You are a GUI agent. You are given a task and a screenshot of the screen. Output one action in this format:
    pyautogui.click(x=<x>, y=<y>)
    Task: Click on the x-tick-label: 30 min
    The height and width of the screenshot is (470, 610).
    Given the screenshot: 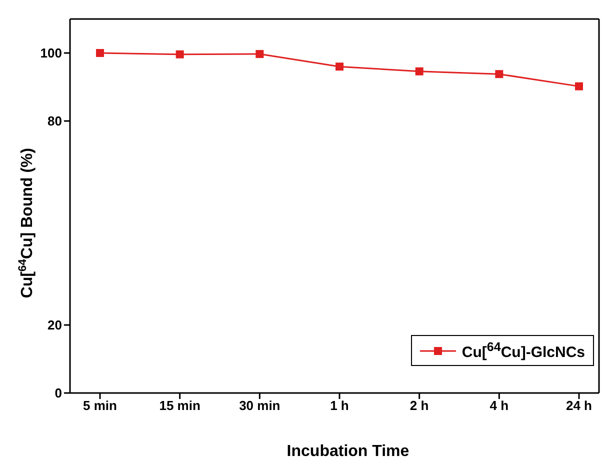 What is the action you would take?
    pyautogui.click(x=259, y=406)
    